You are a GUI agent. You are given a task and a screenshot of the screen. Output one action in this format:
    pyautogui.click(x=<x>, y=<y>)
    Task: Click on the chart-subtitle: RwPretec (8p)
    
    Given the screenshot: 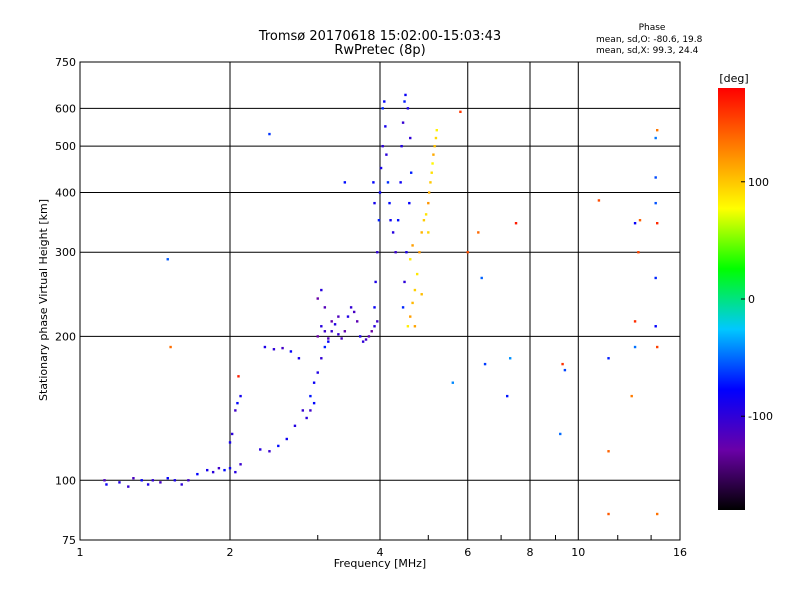 What is the action you would take?
    pyautogui.click(x=379, y=50)
    